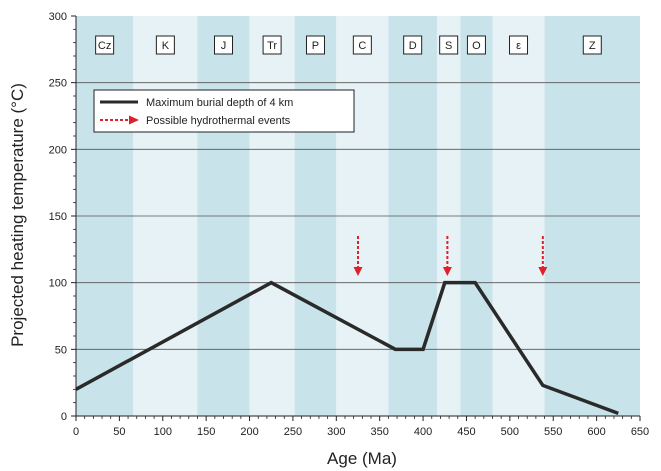 This screenshot has height=471, width=661. Describe the element at coordinates (58, 284) in the screenshot. I see `y-tick-label: 100` at that location.